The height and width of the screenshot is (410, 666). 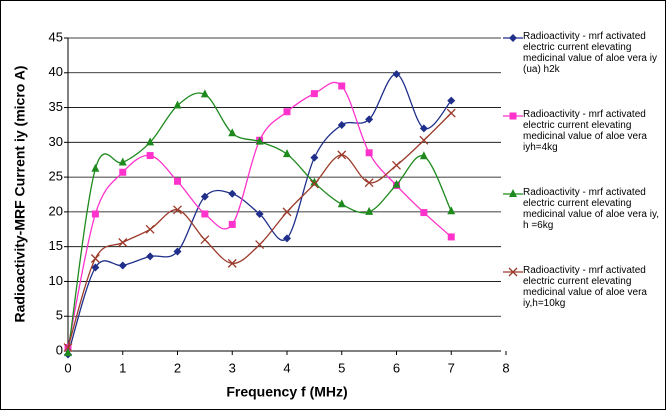 I want to click on x-tick-label: 5, so click(x=341, y=367).